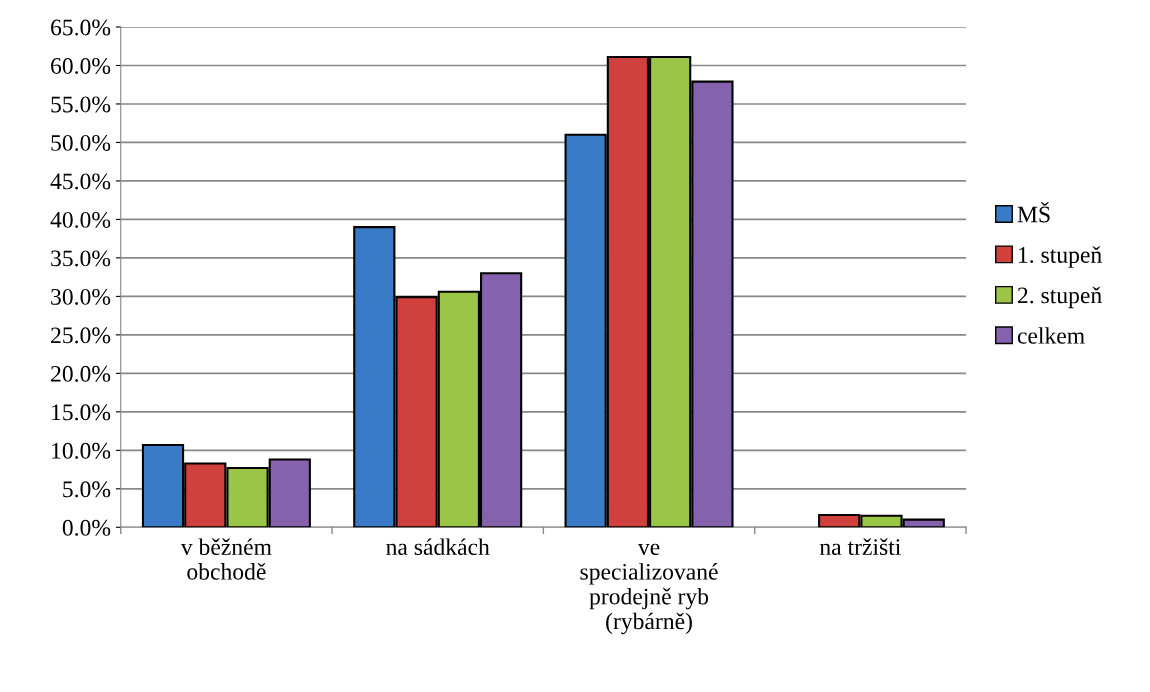  Describe the element at coordinates (81, 373) in the screenshot. I see `y-tick-label: 20.0%` at that location.